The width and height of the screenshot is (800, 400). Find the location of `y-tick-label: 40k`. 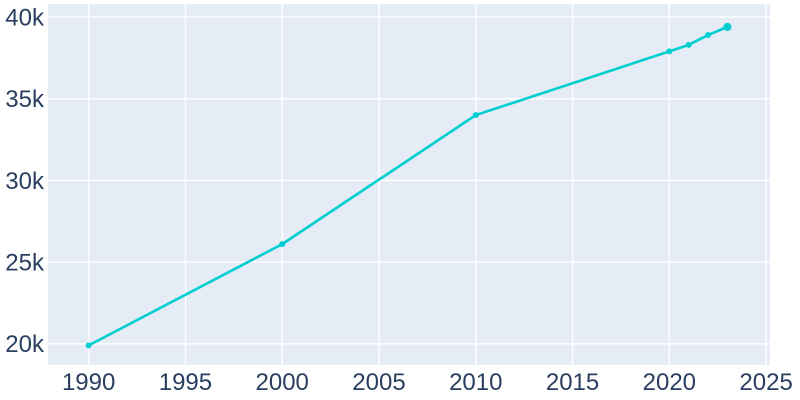

y-tick-label: 40k is located at coordinates (25, 17).